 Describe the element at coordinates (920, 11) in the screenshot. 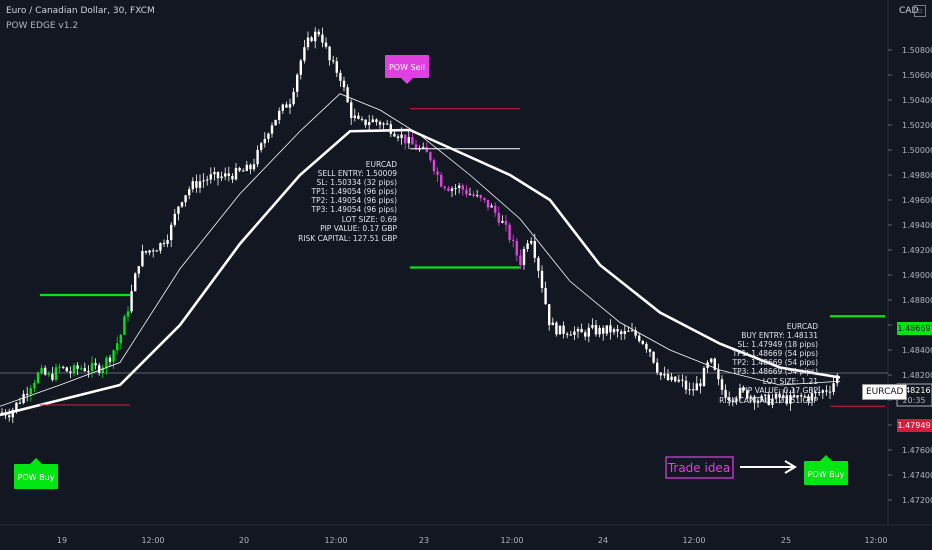

I see `settings-icon: ▫` at that location.